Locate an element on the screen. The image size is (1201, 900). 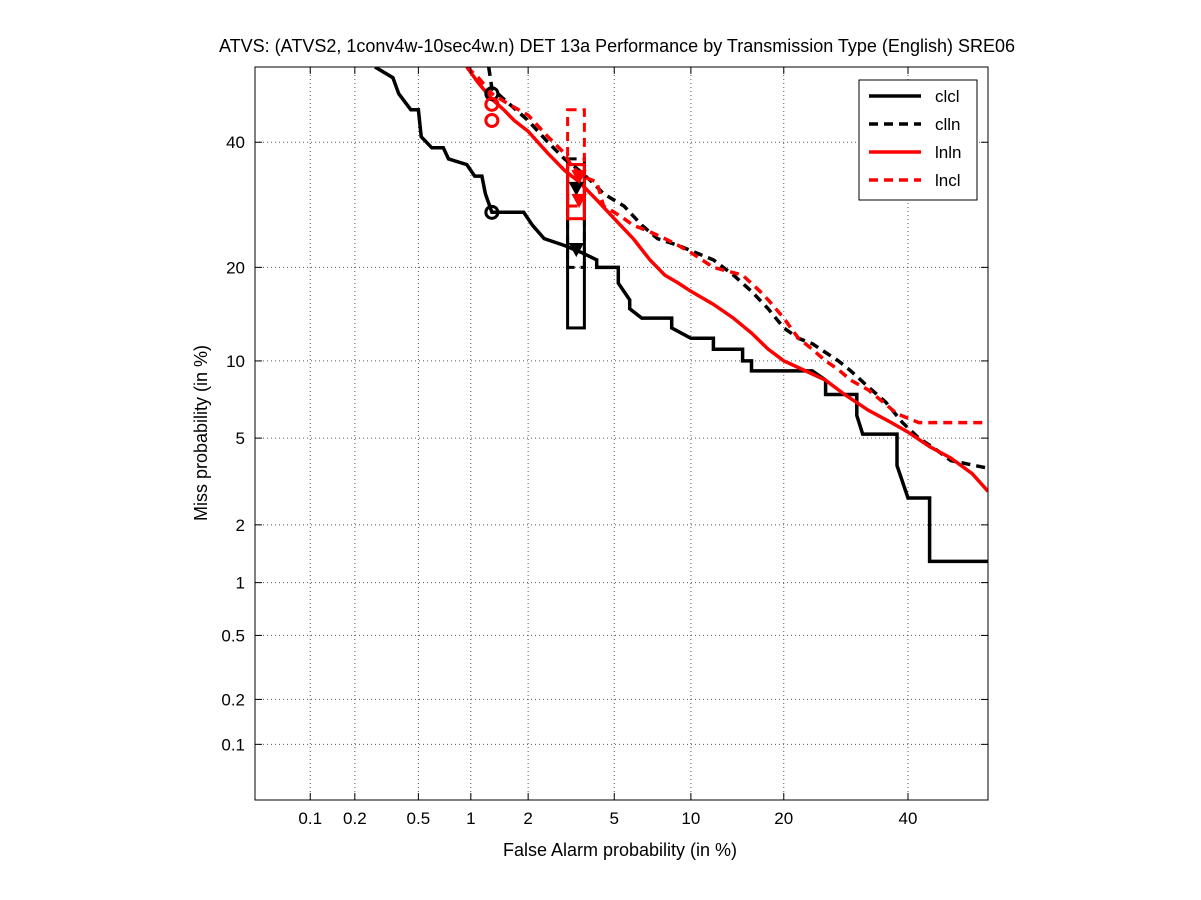
marker-circle-lncl is located at coordinates (492, 104).